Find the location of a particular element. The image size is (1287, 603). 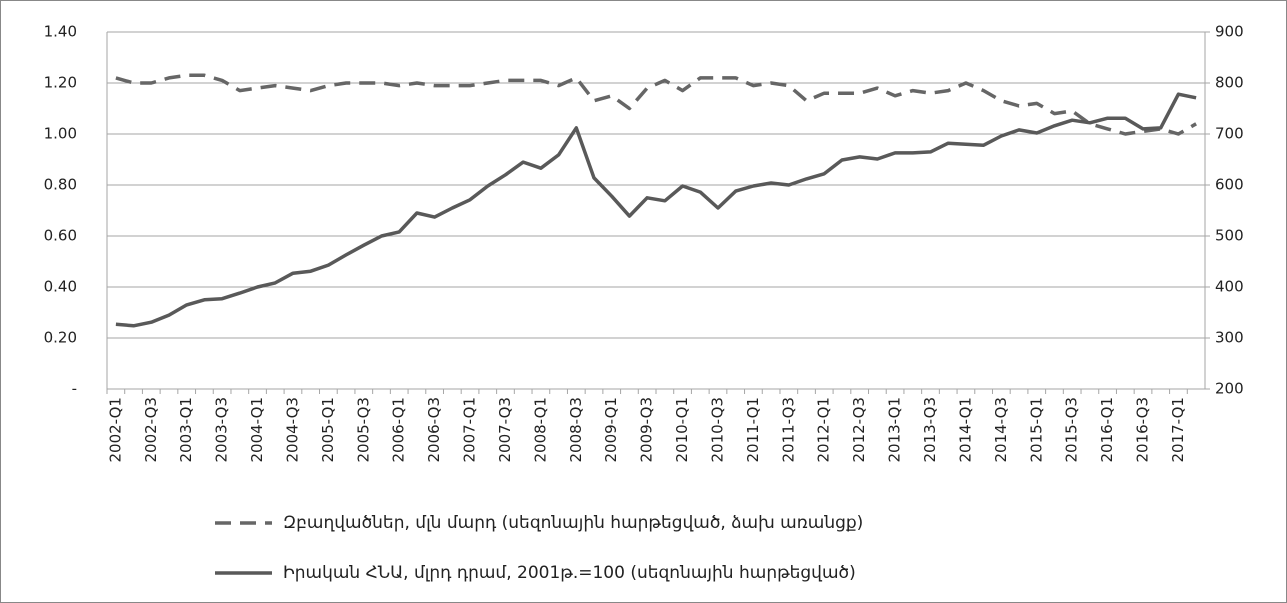

x-tick-label: 2002-Q1 is located at coordinates (115, 430).